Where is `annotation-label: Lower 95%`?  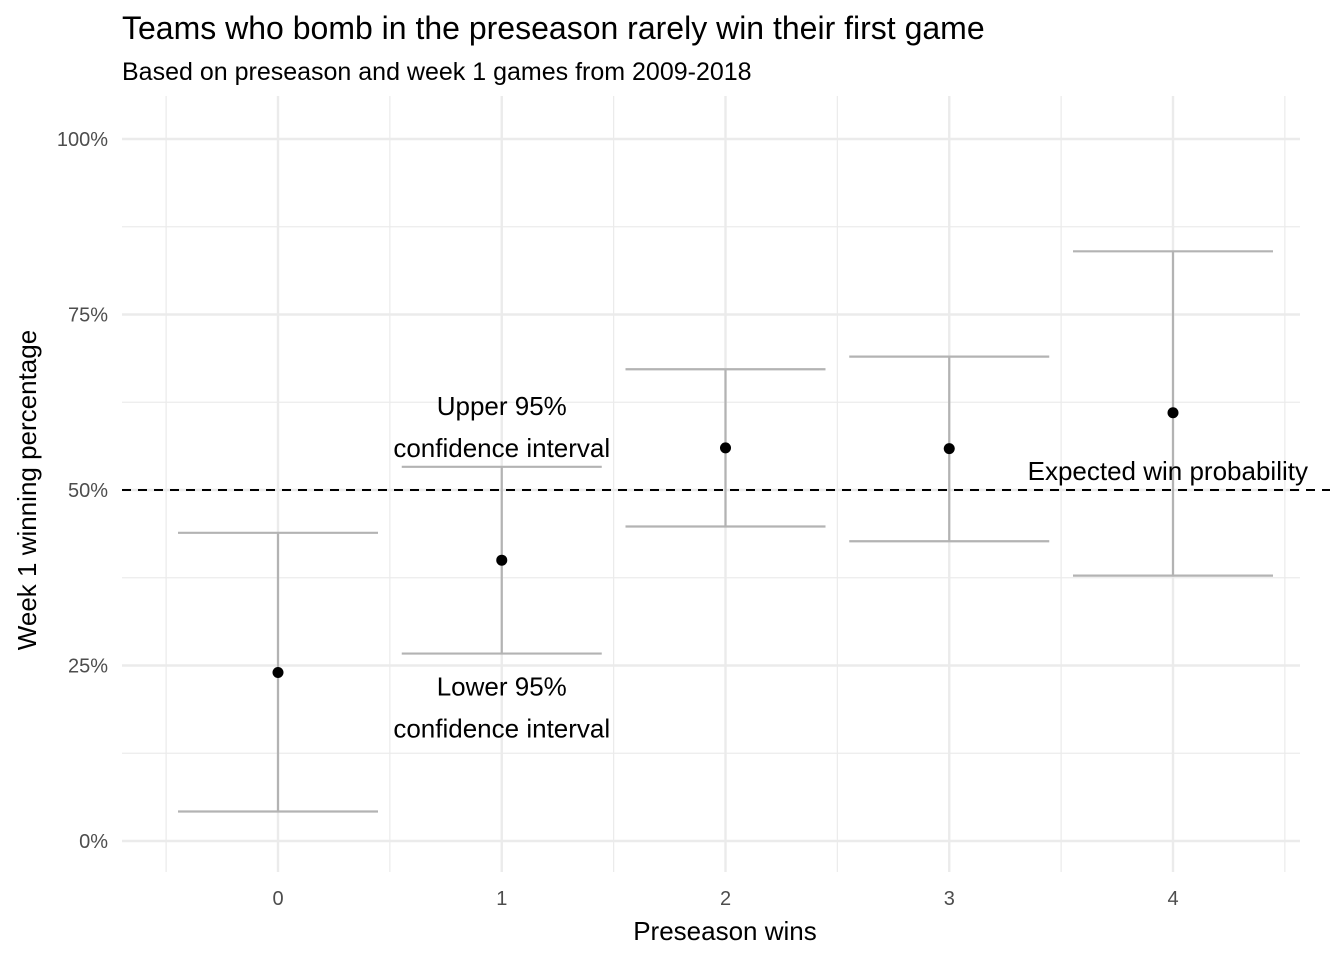
annotation-label: Lower 95% is located at coordinates (502, 687).